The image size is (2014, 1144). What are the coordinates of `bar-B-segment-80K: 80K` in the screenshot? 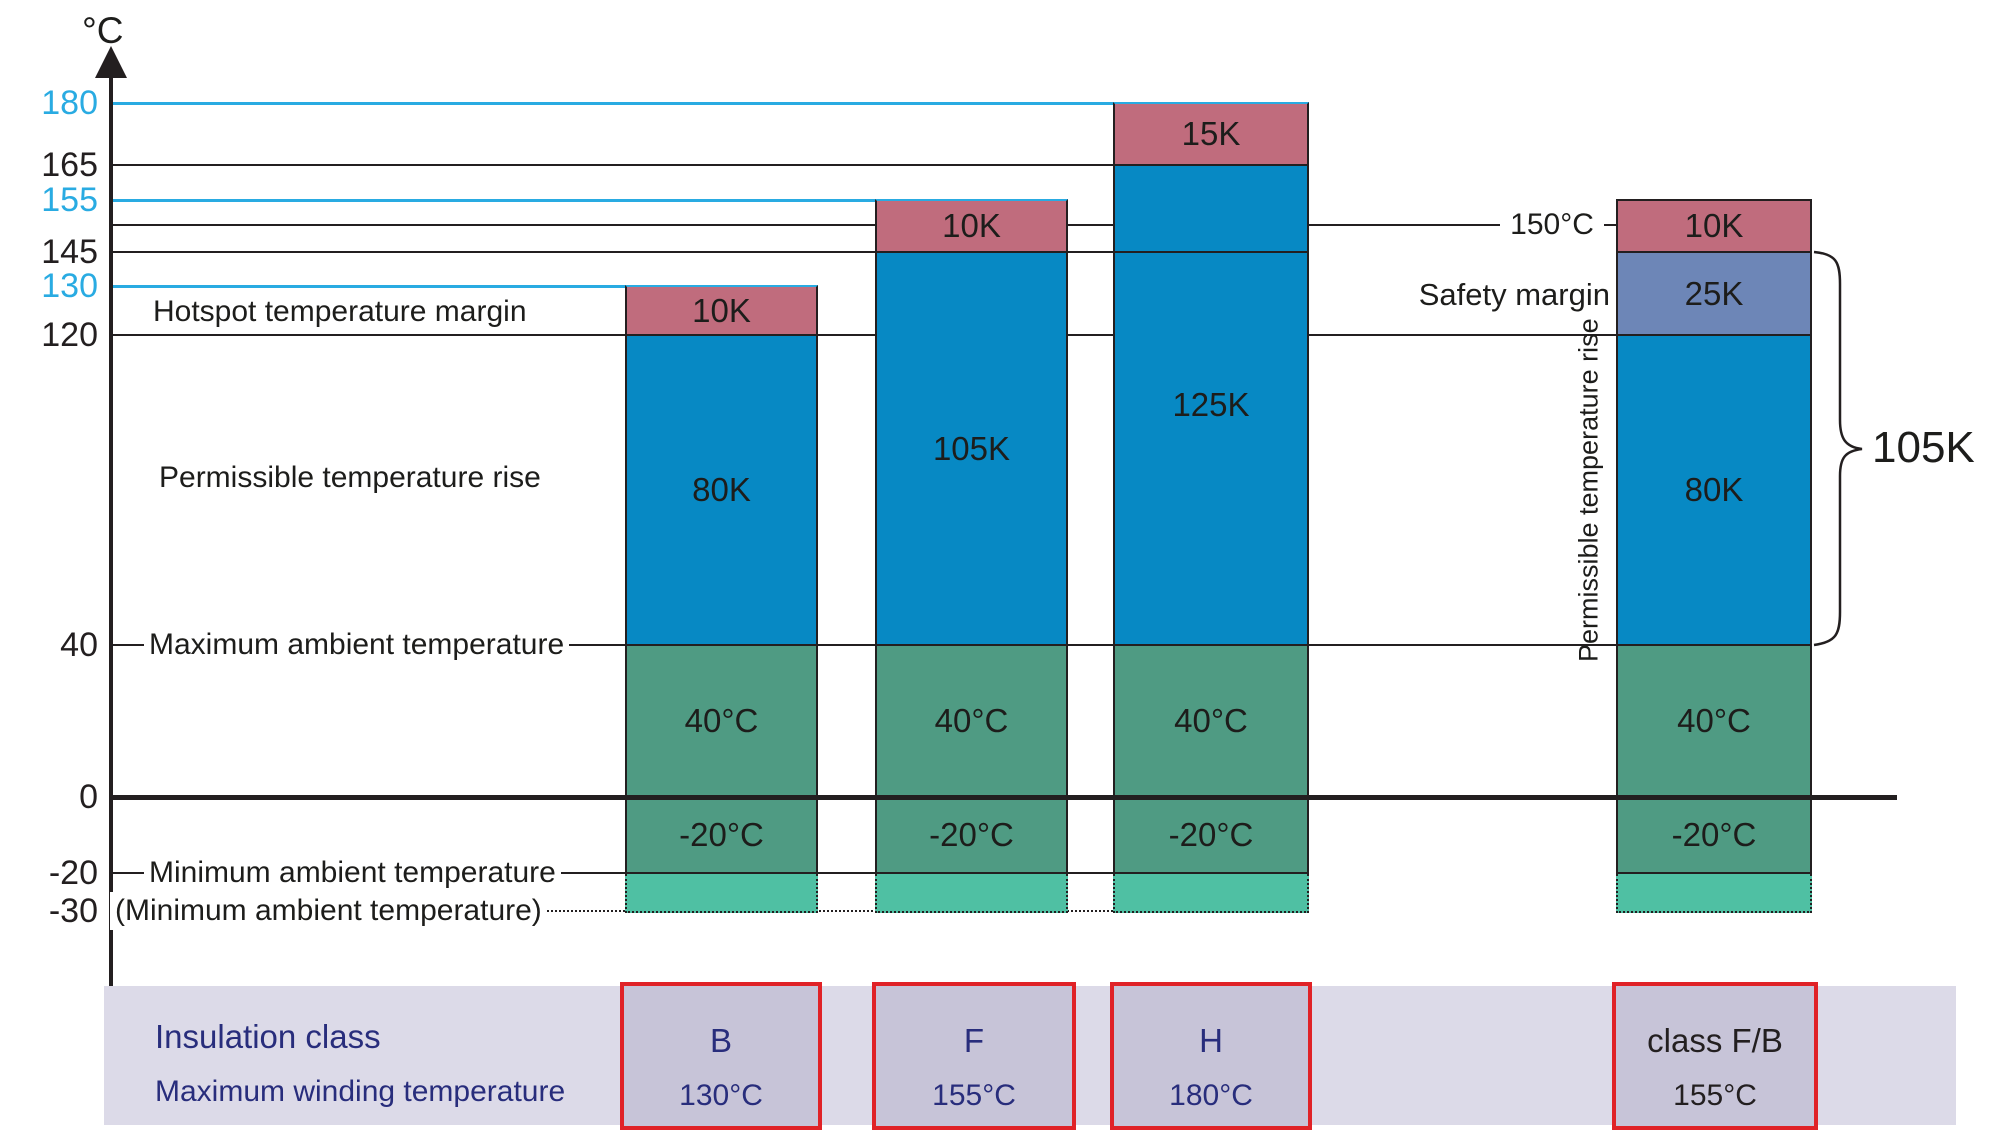 It's located at (721, 490).